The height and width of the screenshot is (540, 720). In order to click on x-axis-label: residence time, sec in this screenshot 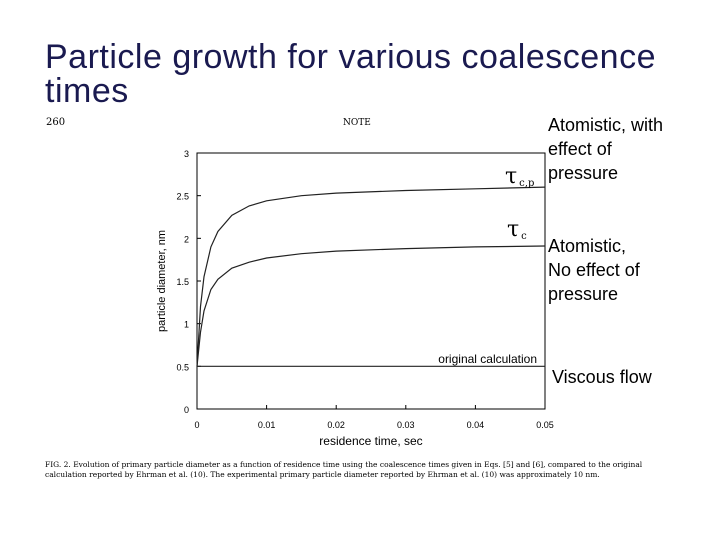, I will do `click(370, 441)`.